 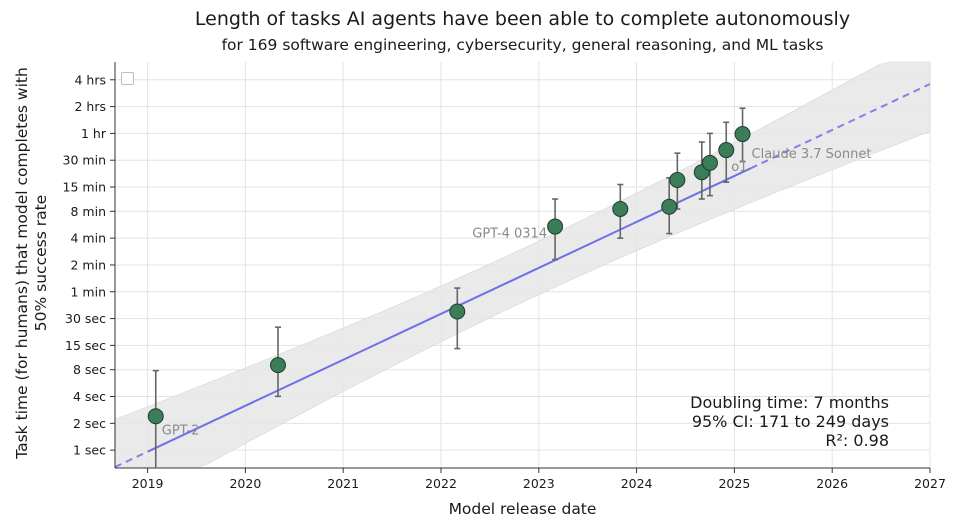 I want to click on x-axis-label: Model release date, so click(x=522, y=509).